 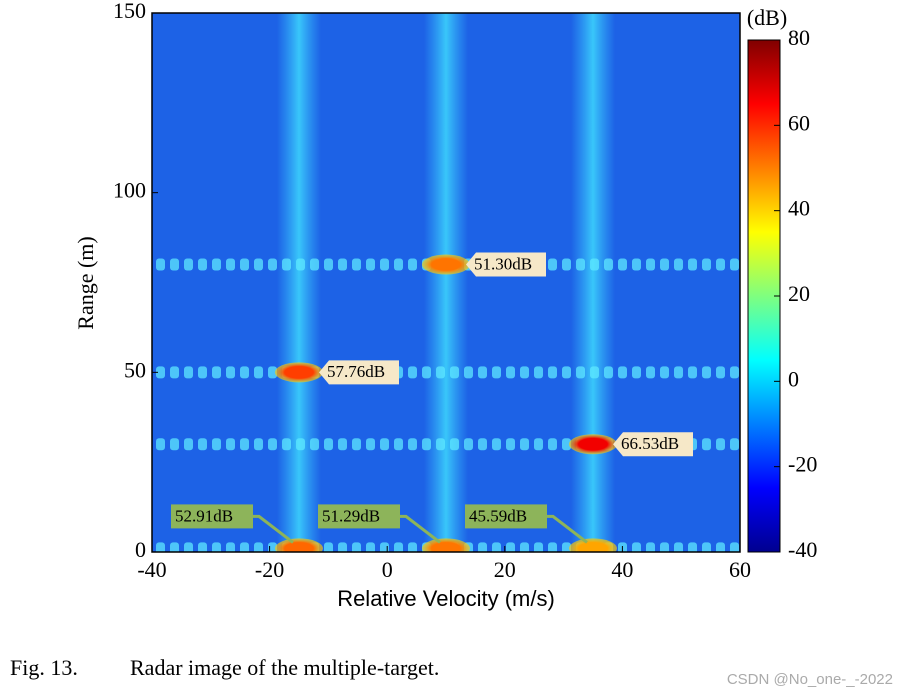 I want to click on colorbar-tick-label: 20, so click(x=799, y=293).